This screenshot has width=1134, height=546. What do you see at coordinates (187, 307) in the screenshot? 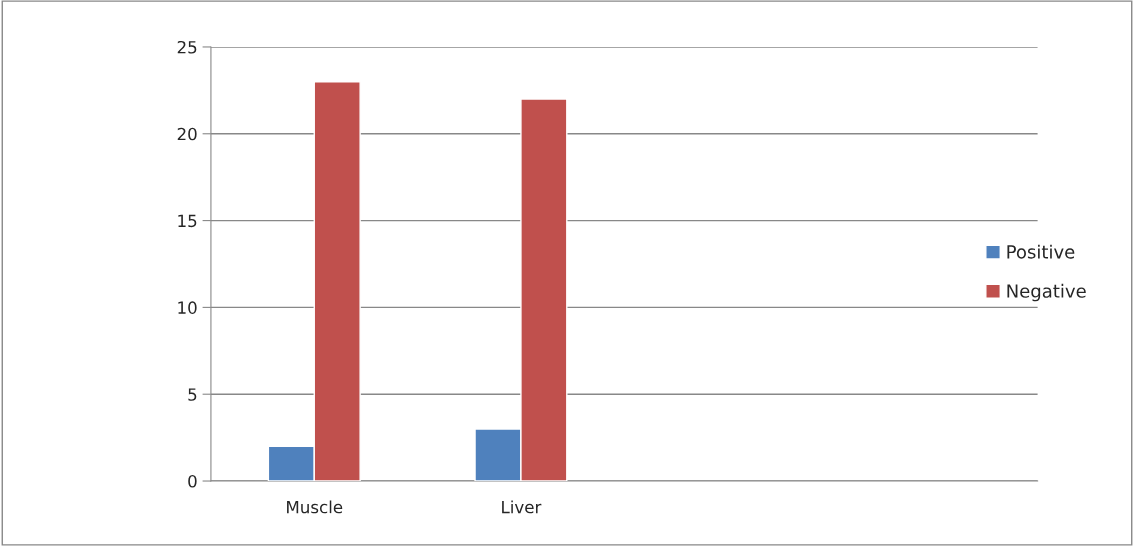
I see `y-tick-label: 10` at bounding box center [187, 307].